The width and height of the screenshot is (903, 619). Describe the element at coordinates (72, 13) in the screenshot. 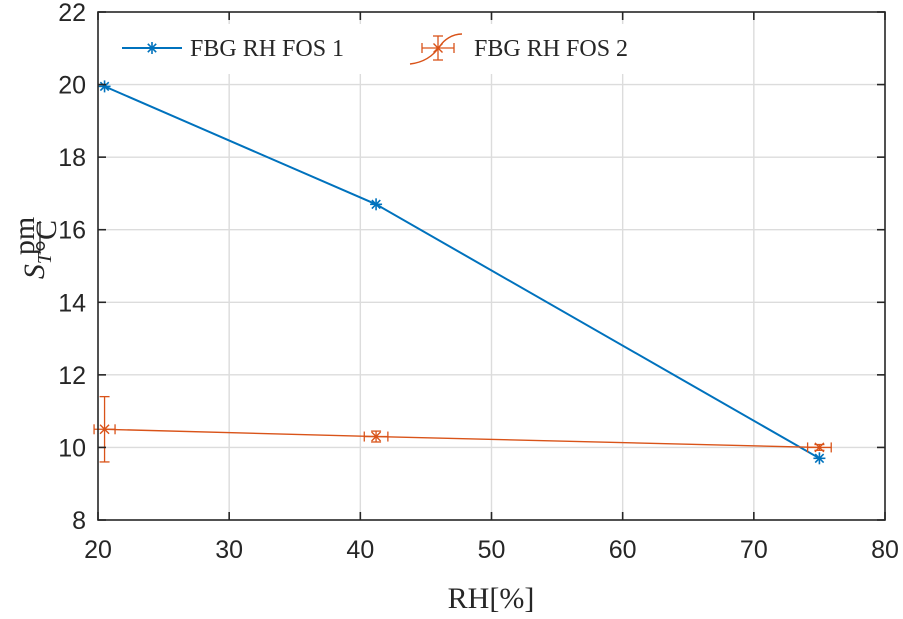

I see `y-tick-label: 22` at that location.